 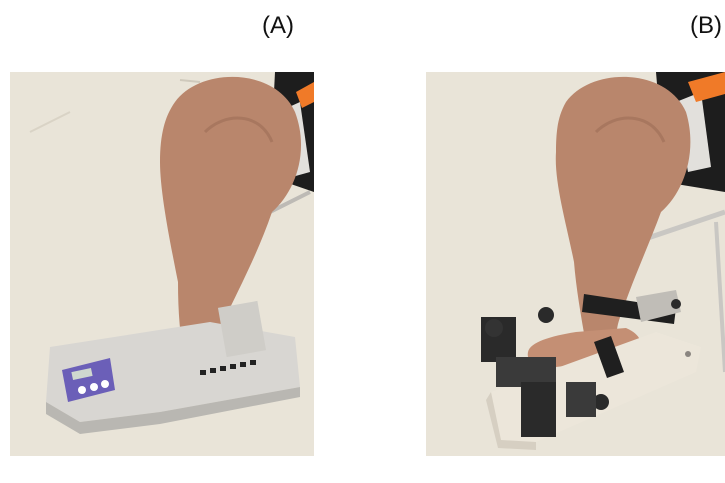 What do you see at coordinates (88, 380) in the screenshot?
I see `display-panel-a` at bounding box center [88, 380].